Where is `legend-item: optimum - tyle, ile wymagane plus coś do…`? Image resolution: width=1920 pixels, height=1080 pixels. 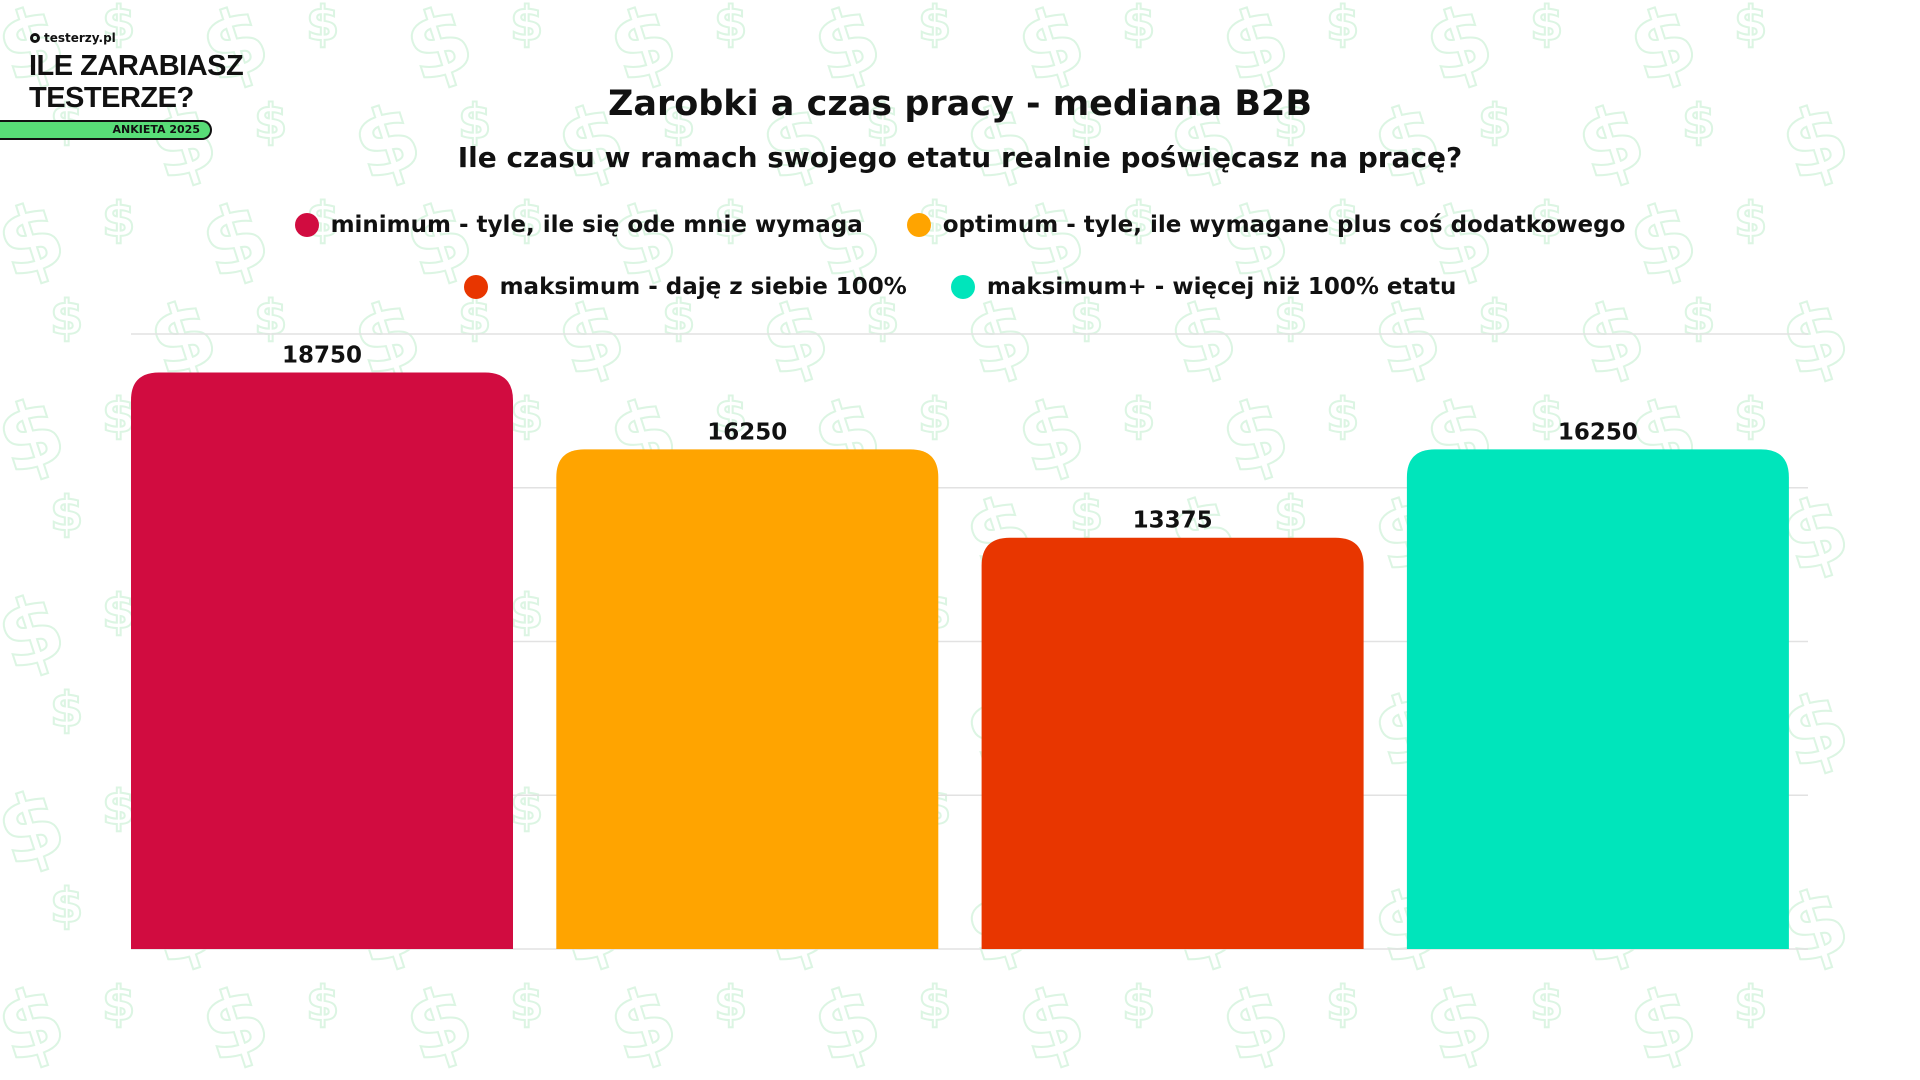
legend-item: optimum - tyle, ile wymagane plus coś do… is located at coordinates (1266, 225).